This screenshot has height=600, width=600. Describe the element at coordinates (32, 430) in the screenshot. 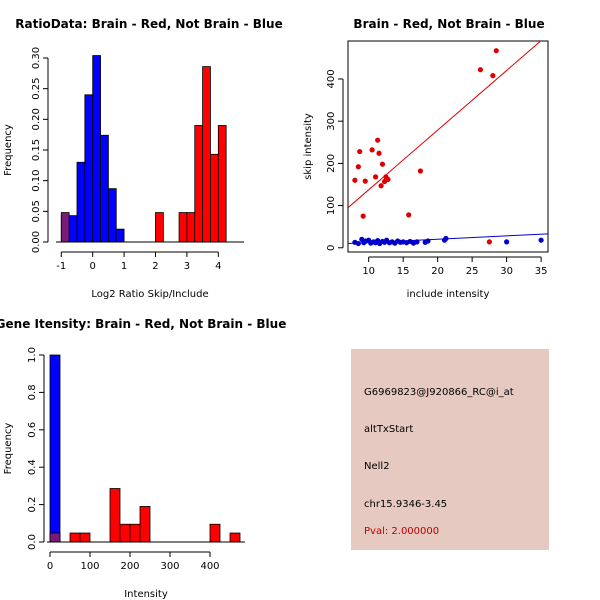

I see `y-tick-label: 0.6` at that location.